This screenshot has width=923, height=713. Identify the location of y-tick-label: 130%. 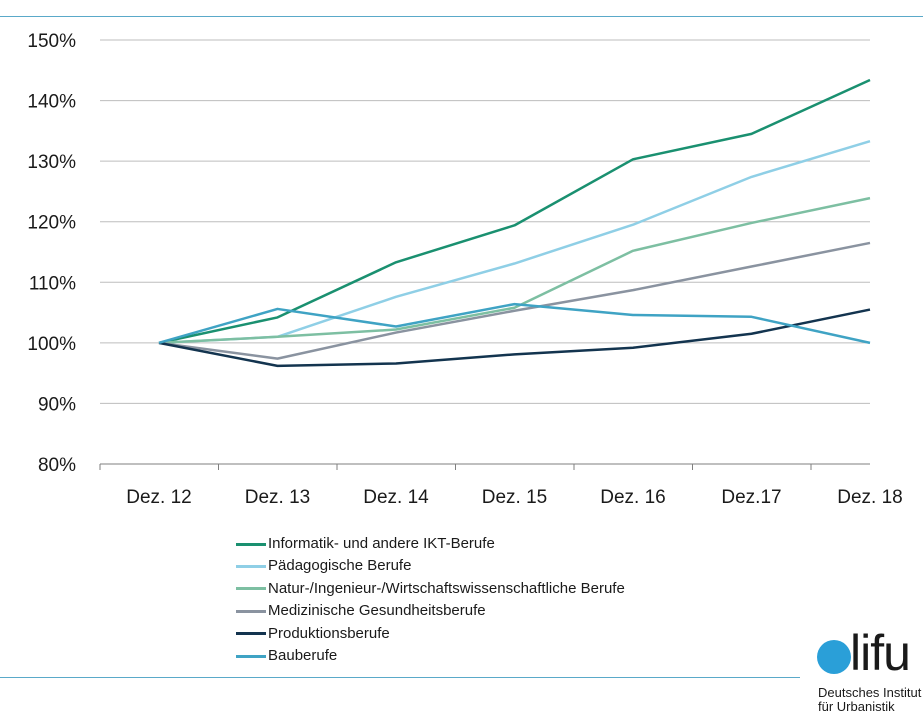
(51, 162).